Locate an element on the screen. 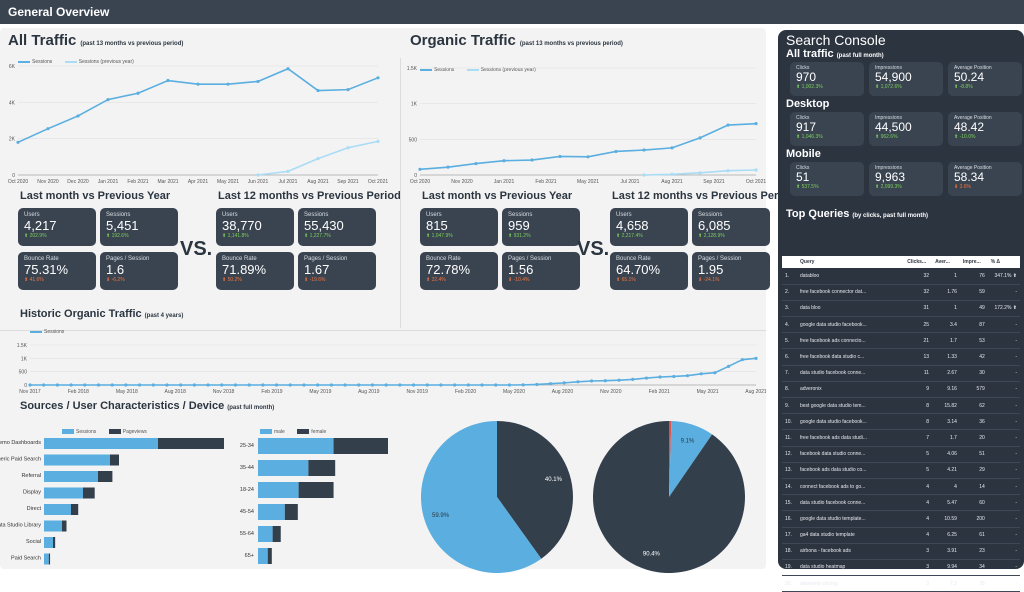 The height and width of the screenshot is (592, 1024). y-tick-label: 500 is located at coordinates (413, 140).